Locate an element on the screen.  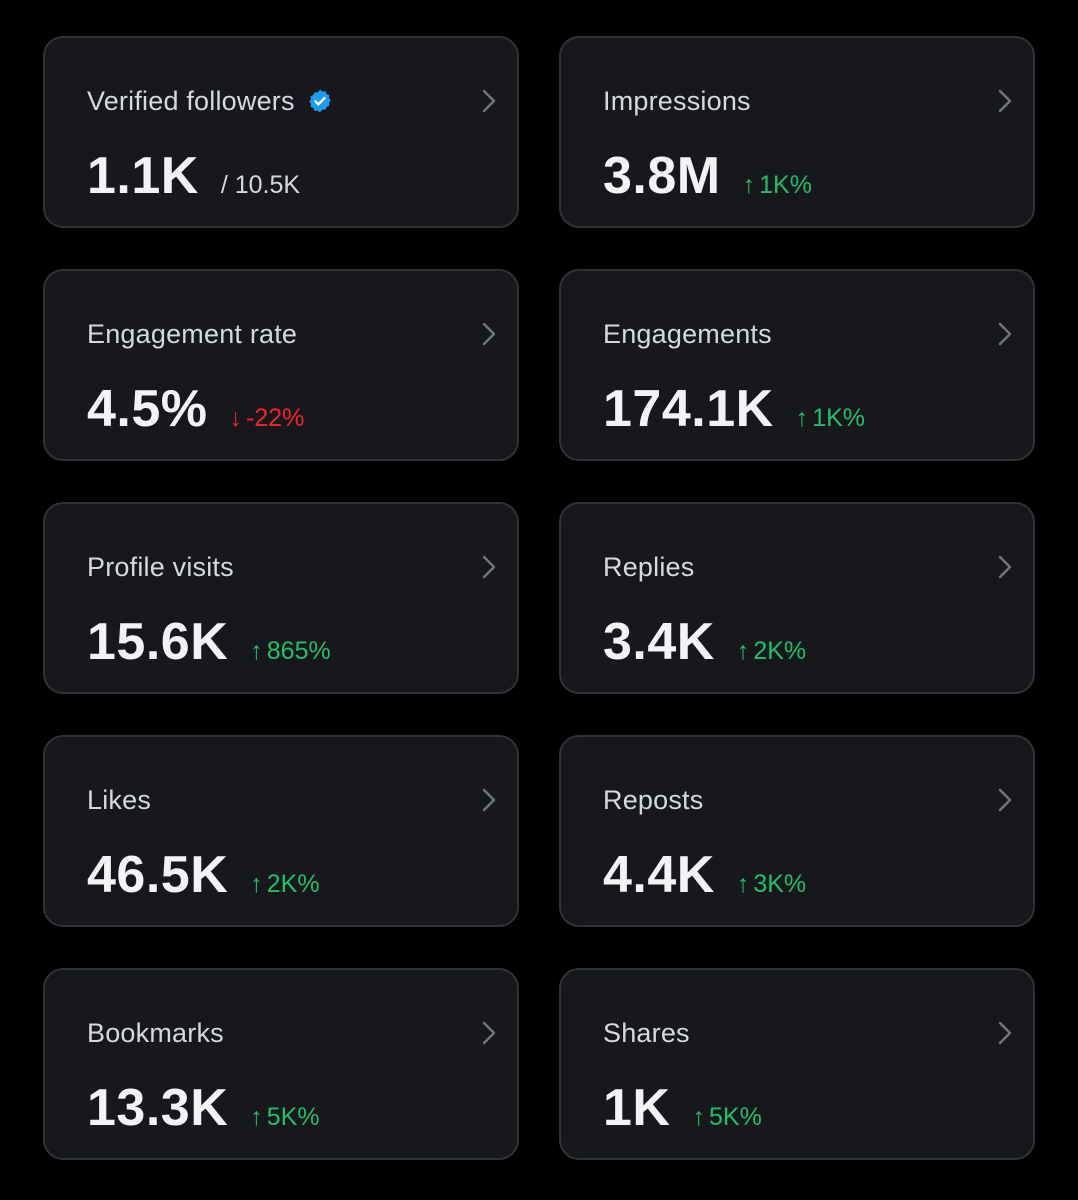
metric-change-value: 865% is located at coordinates (298, 651).